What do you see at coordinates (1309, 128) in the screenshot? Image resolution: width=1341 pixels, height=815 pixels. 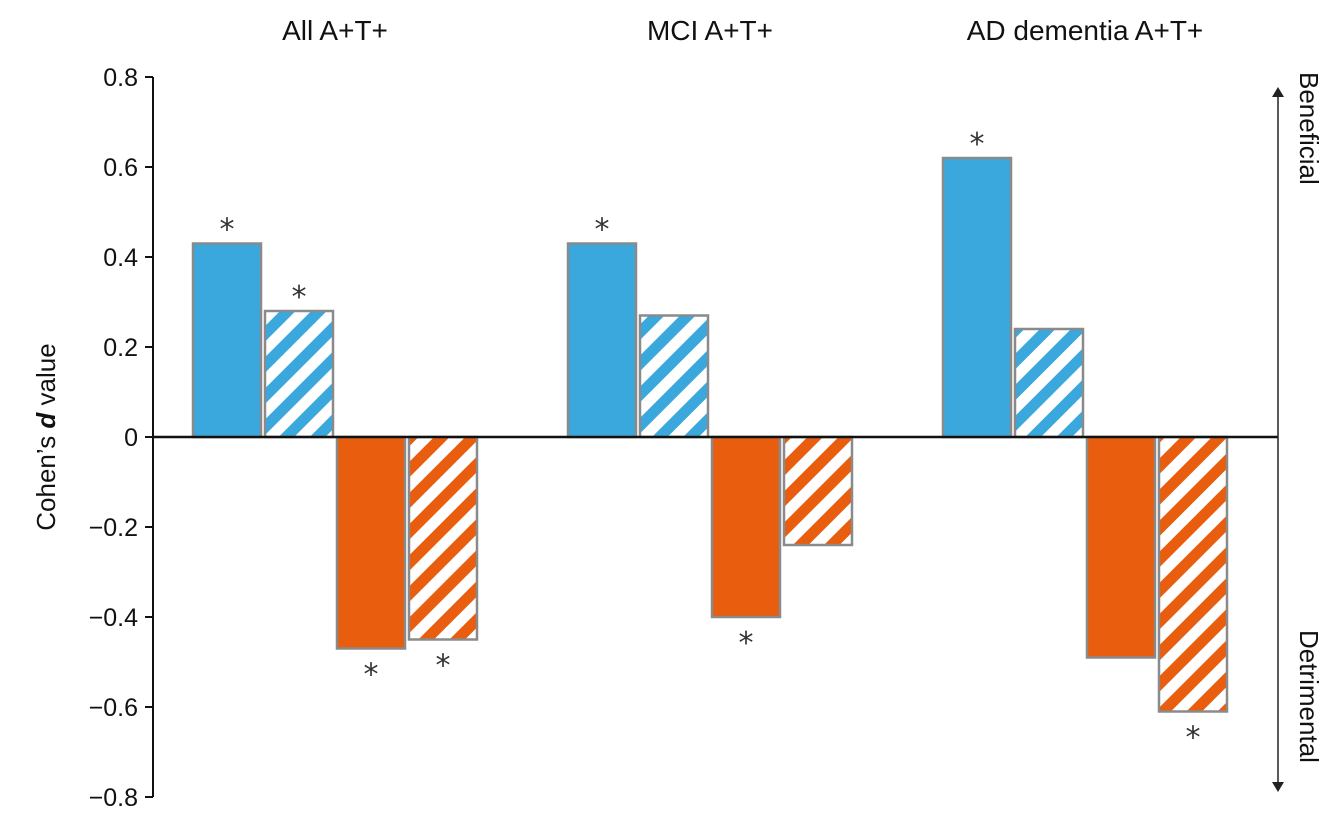 I see `beneficial-label: Beneficial` at bounding box center [1309, 128].